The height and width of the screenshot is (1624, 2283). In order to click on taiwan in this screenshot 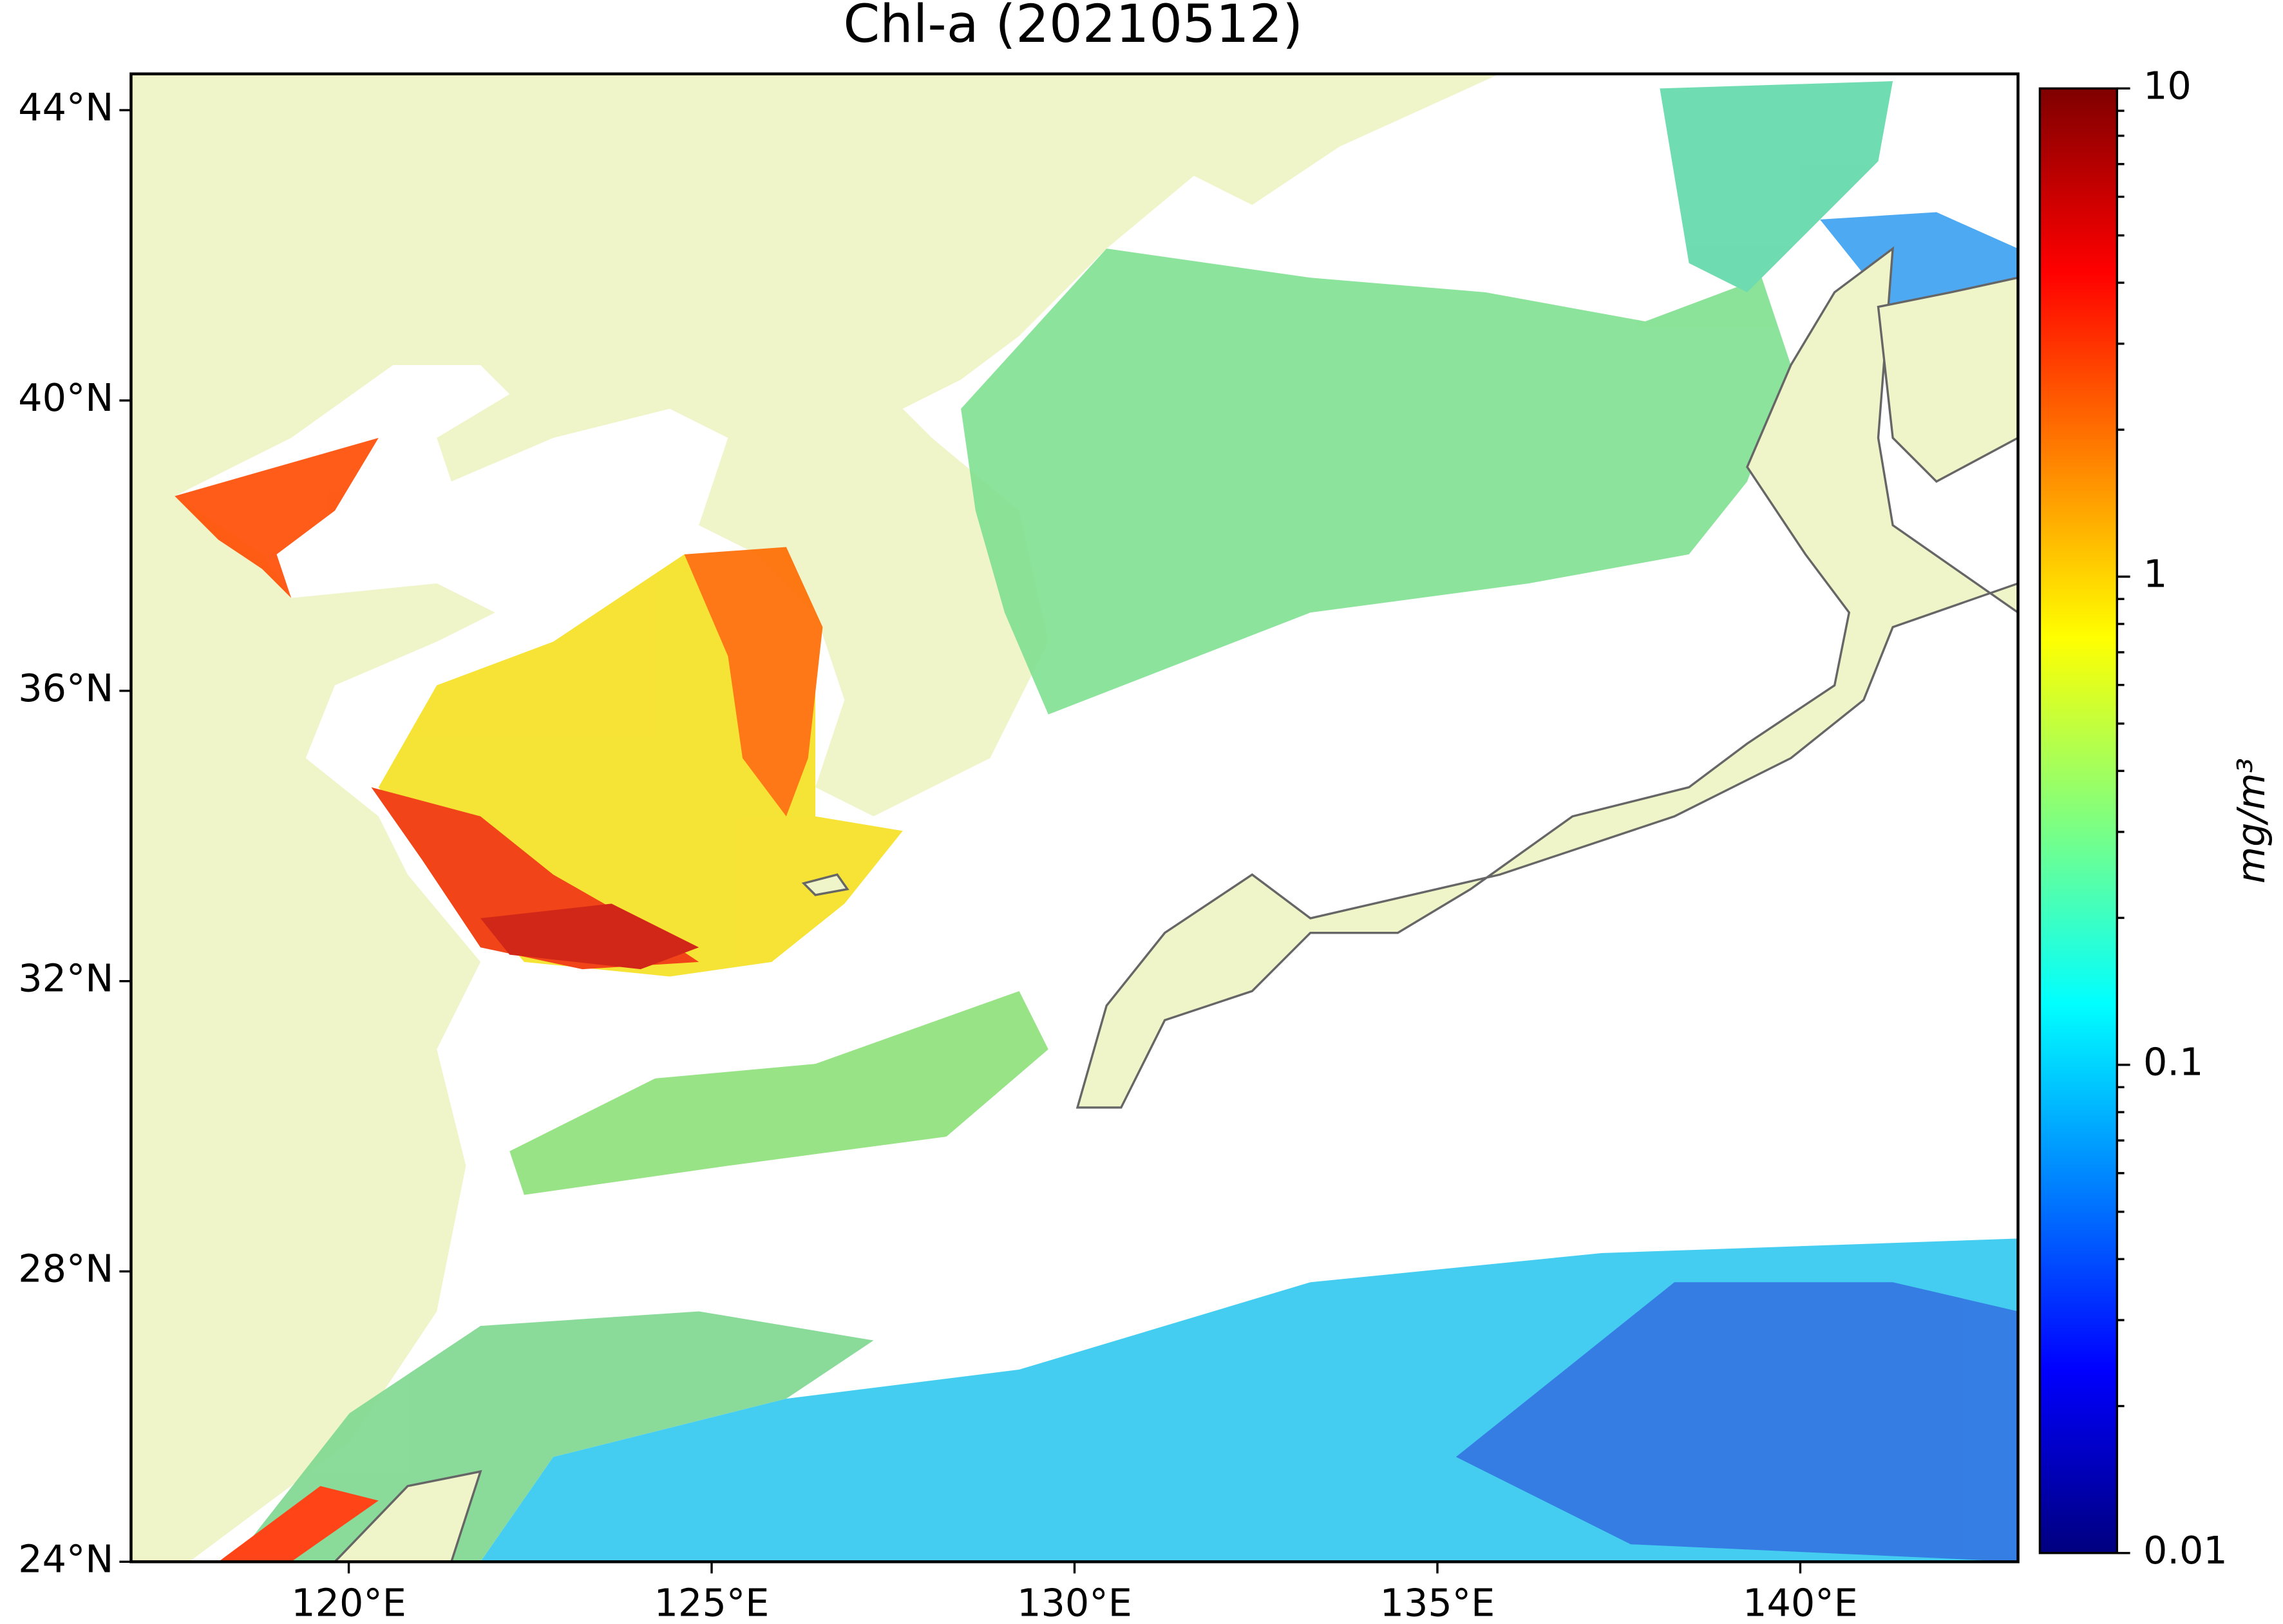, I will do `click(407, 1515)`.